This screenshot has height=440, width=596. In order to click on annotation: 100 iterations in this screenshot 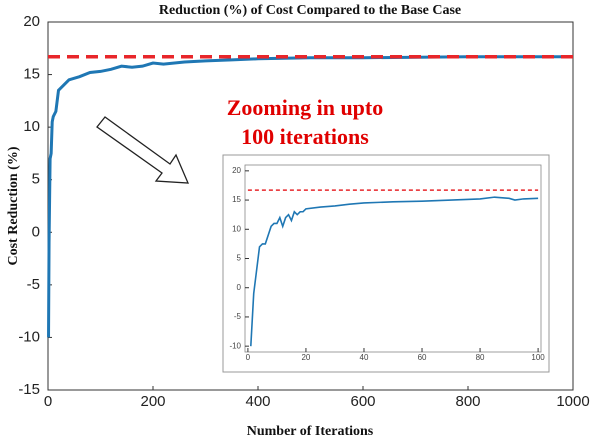, I will do `click(305, 136)`.